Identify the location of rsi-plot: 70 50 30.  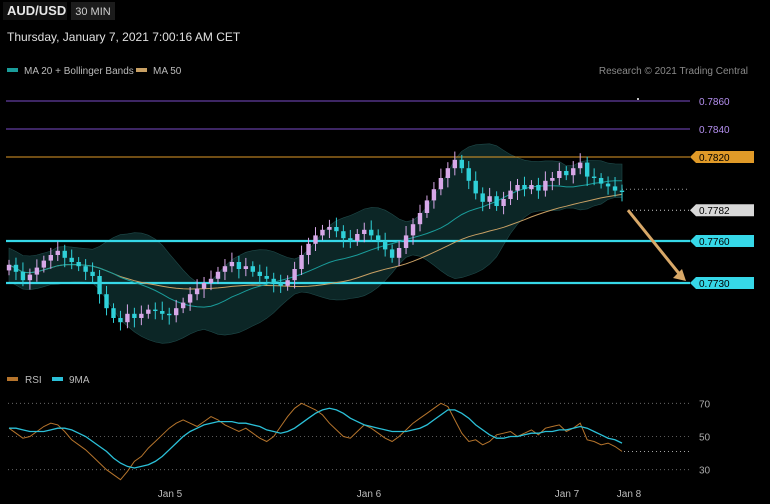
(359, 440).